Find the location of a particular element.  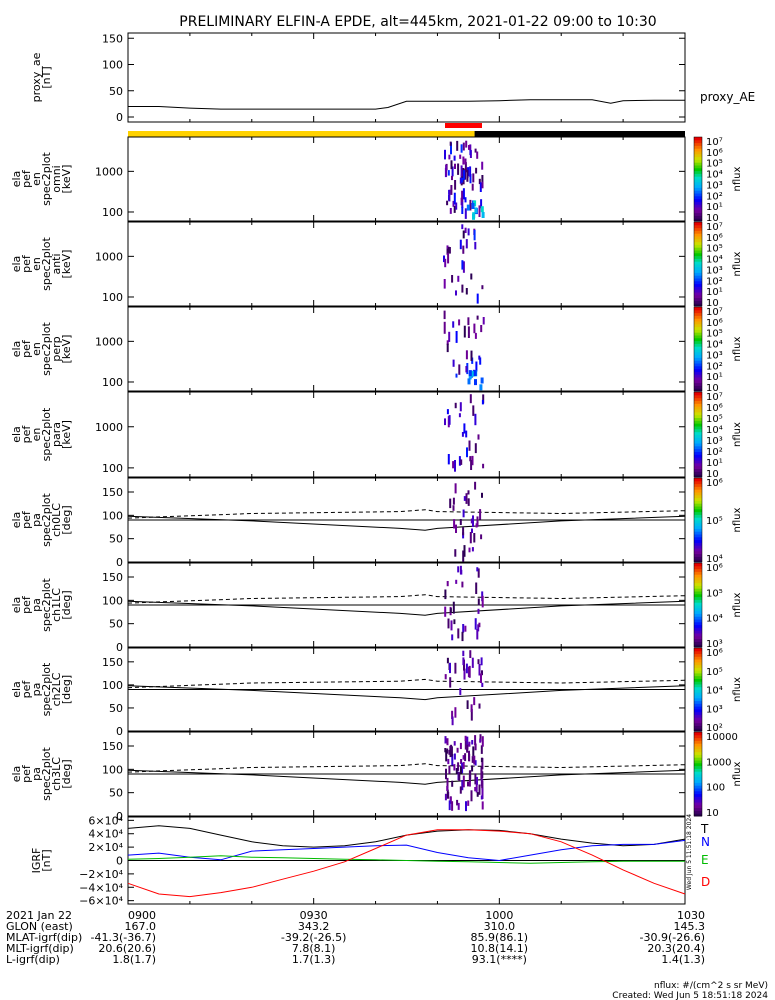

ch3LC-colorbar-frame is located at coordinates (698, 774).